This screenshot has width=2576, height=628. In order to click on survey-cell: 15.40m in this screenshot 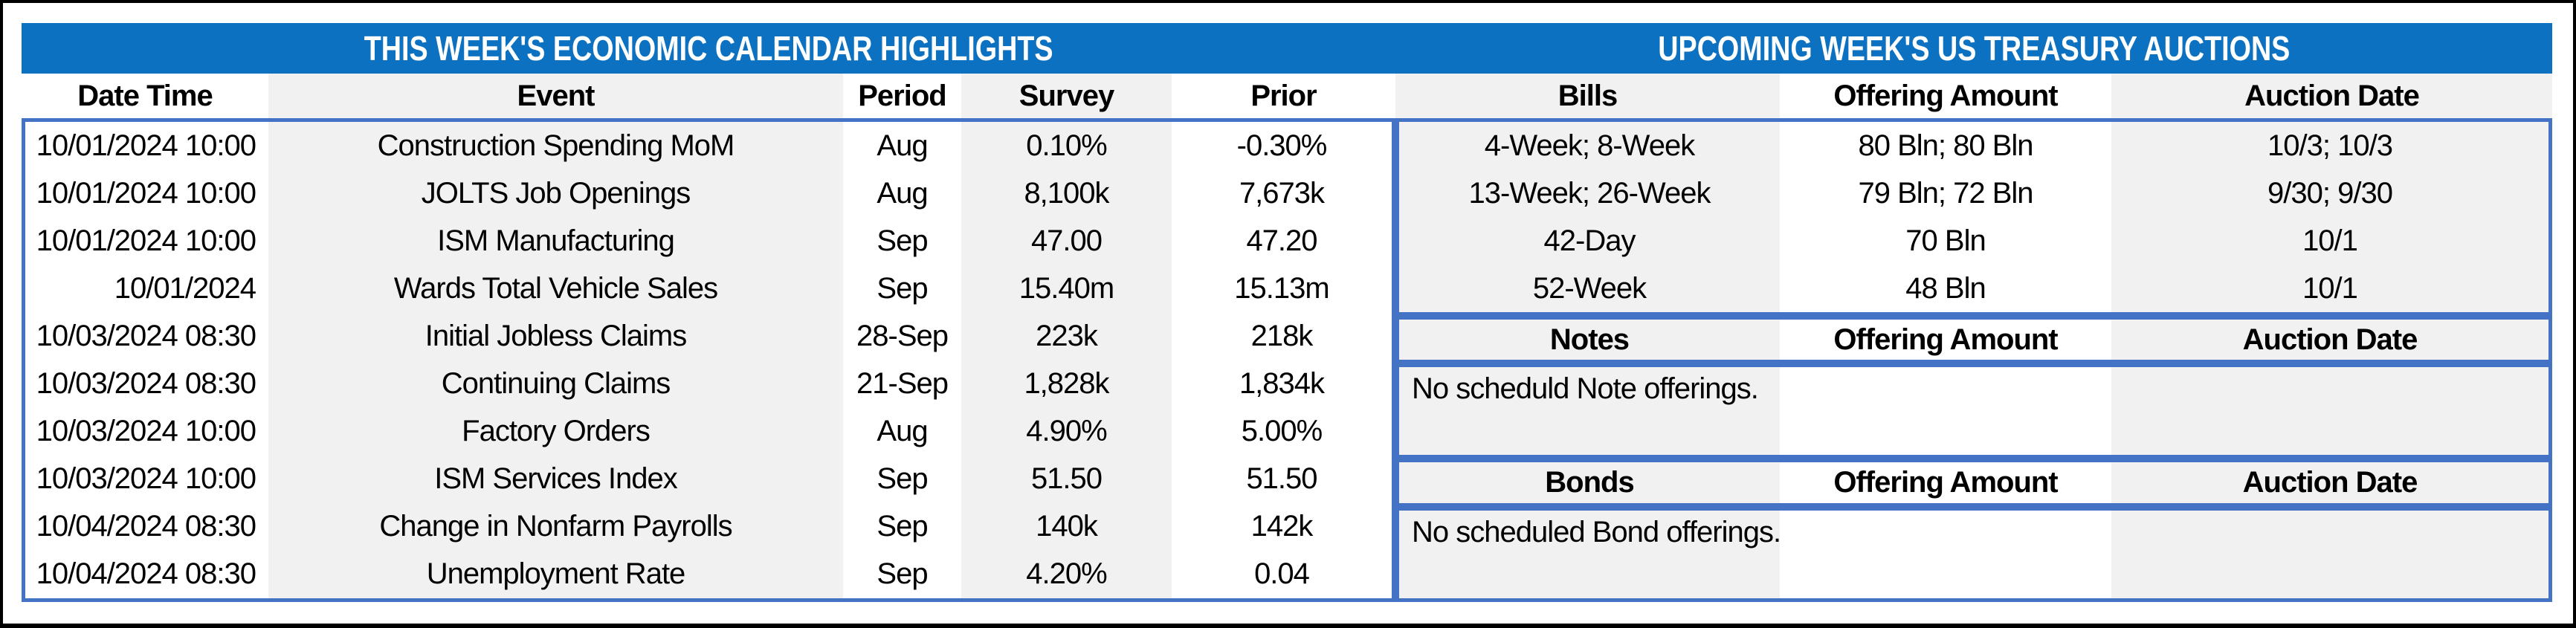, I will do `click(1066, 289)`.